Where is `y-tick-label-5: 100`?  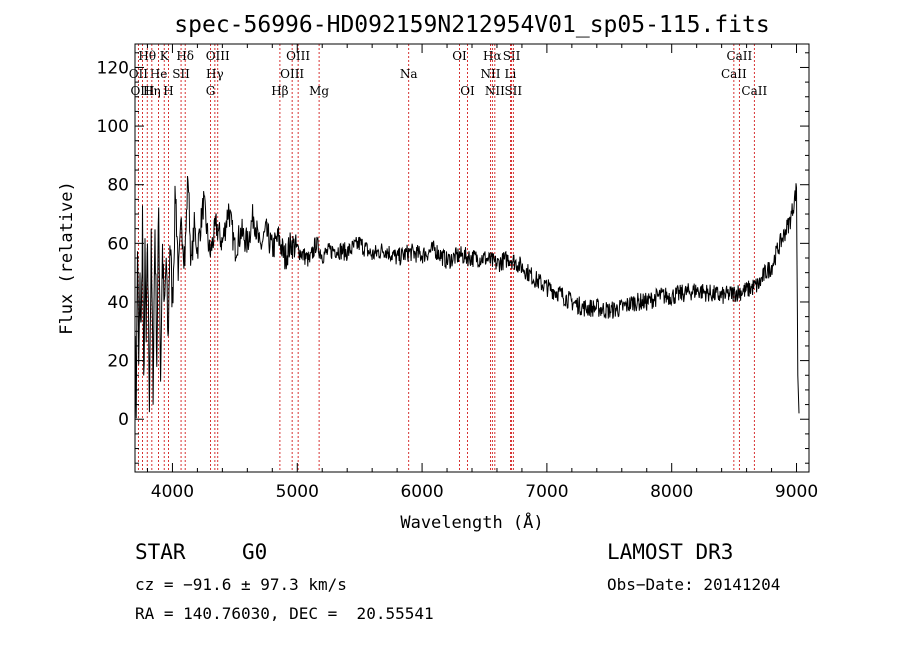
y-tick-label-5: 100 is located at coordinates (113, 127).